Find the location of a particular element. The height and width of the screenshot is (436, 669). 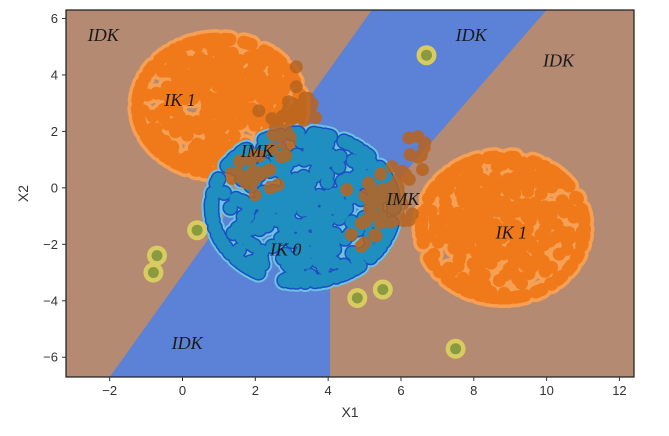

y-tick-label: 4 is located at coordinates (54, 74).